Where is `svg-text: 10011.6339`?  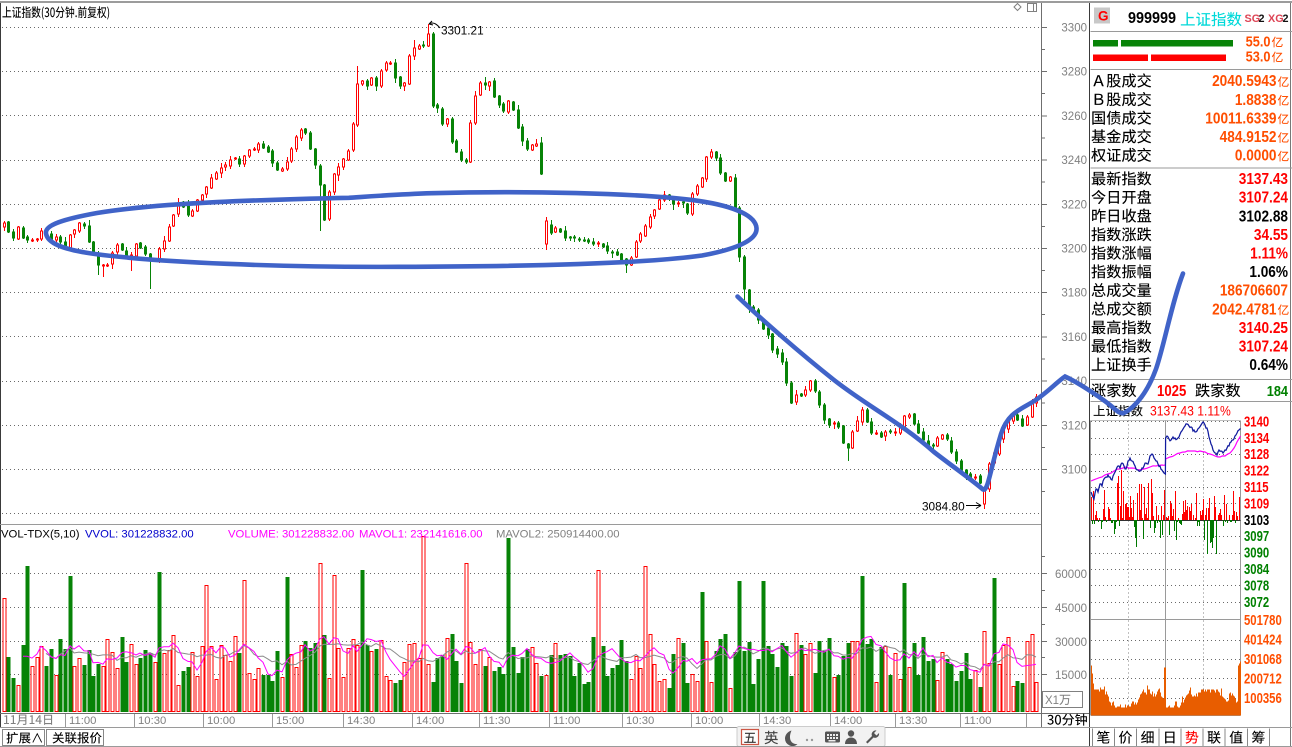 svg-text: 10011.6339 is located at coordinates (1240, 119).